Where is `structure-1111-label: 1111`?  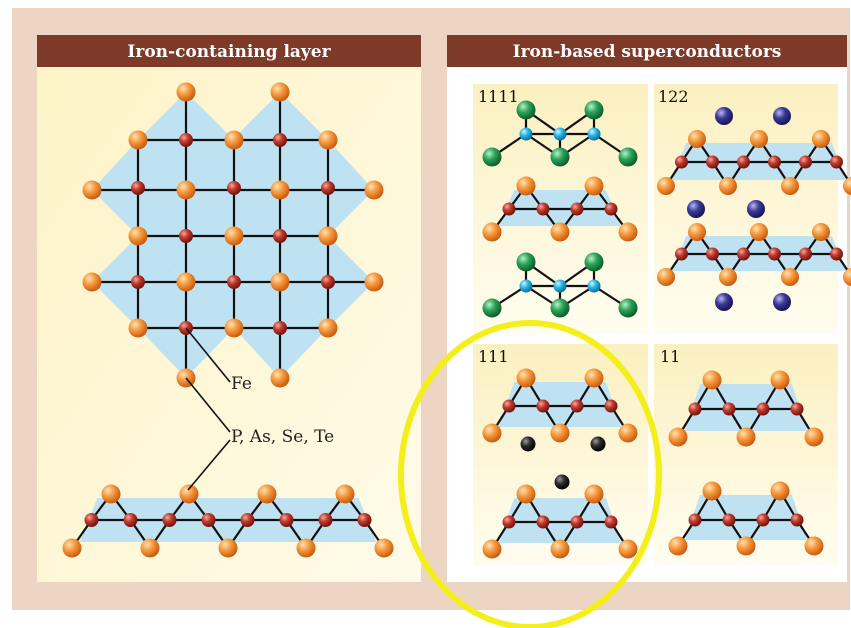 structure-1111-label: 1111 is located at coordinates (498, 96).